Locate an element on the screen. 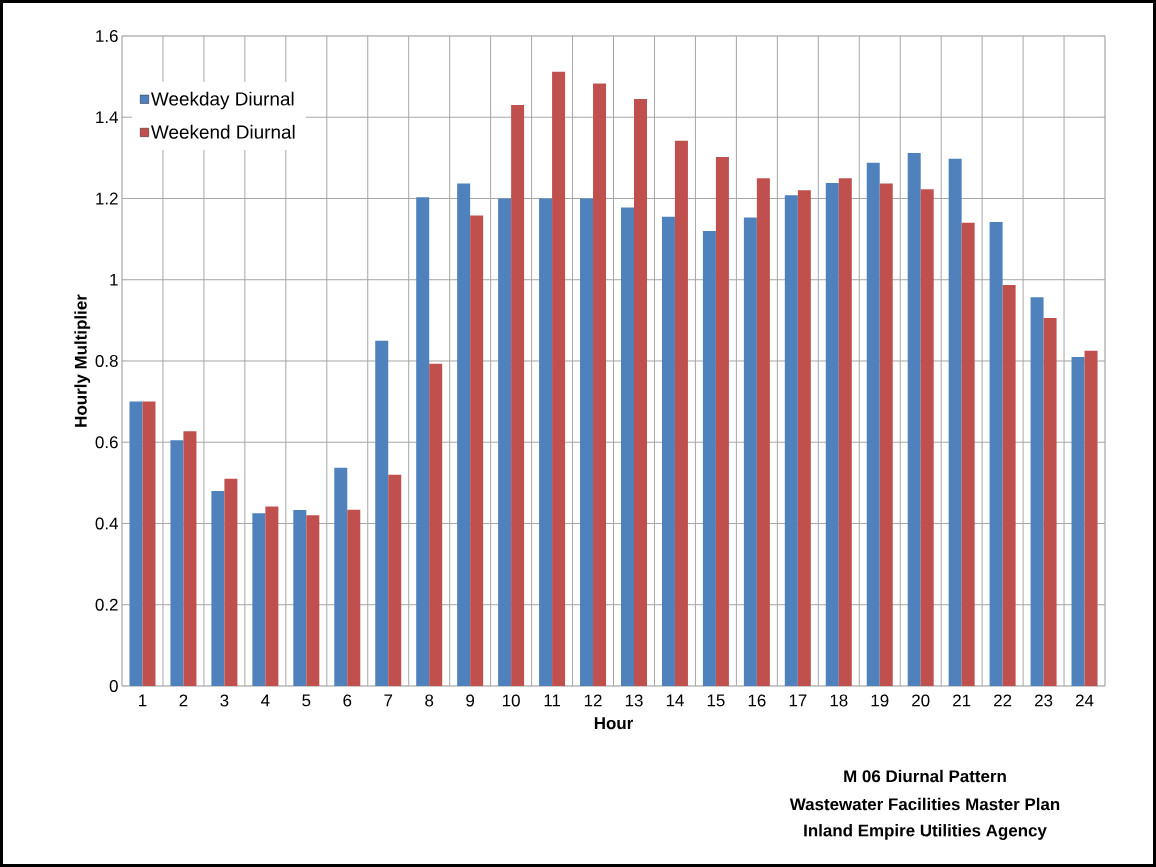  y-tick-label: 1.6 is located at coordinates (107, 35).